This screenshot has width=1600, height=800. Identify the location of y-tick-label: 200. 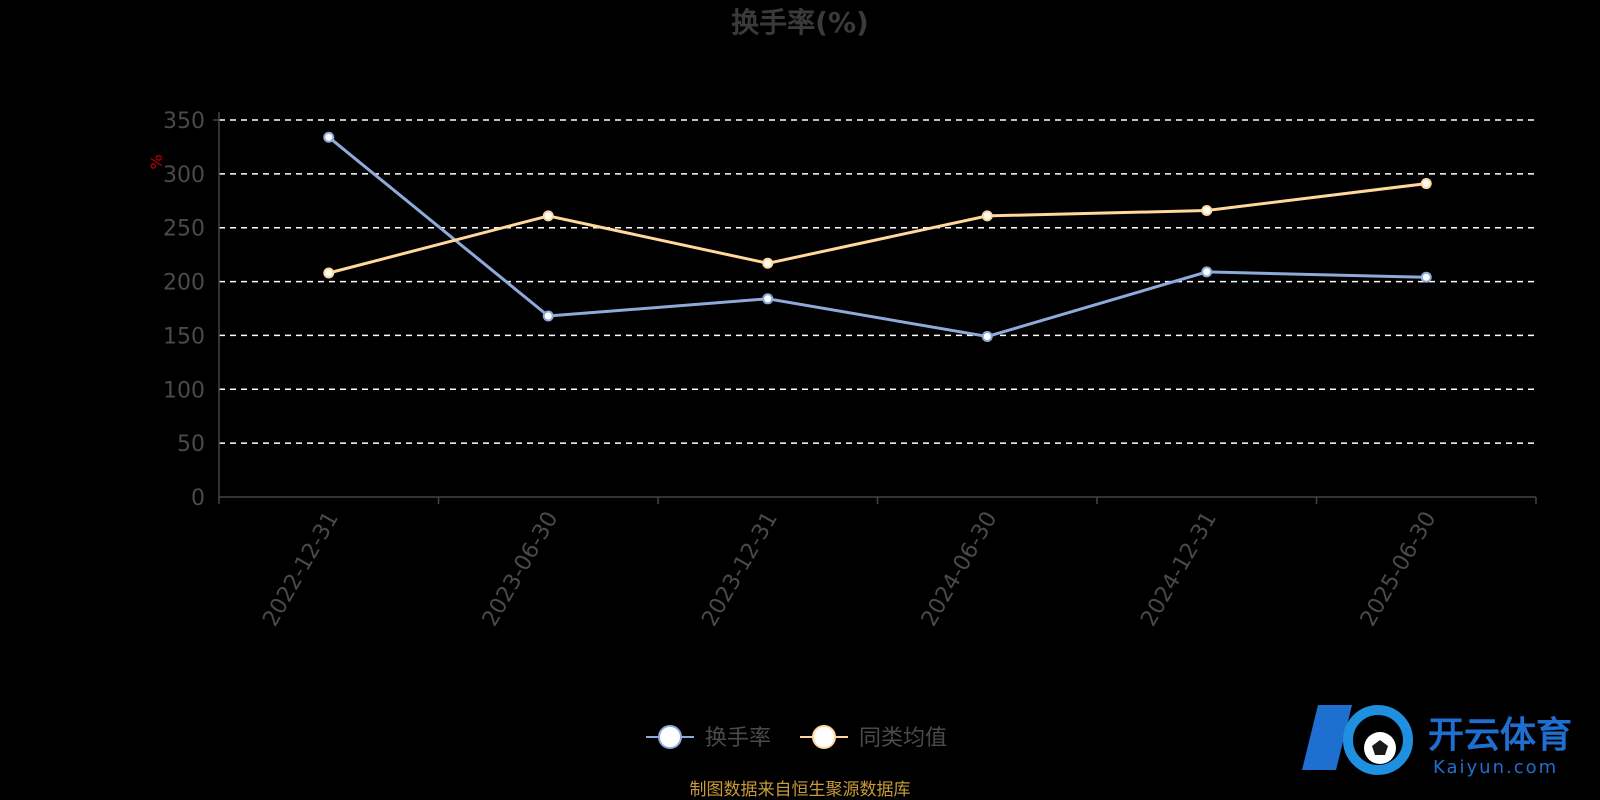
(184, 283).